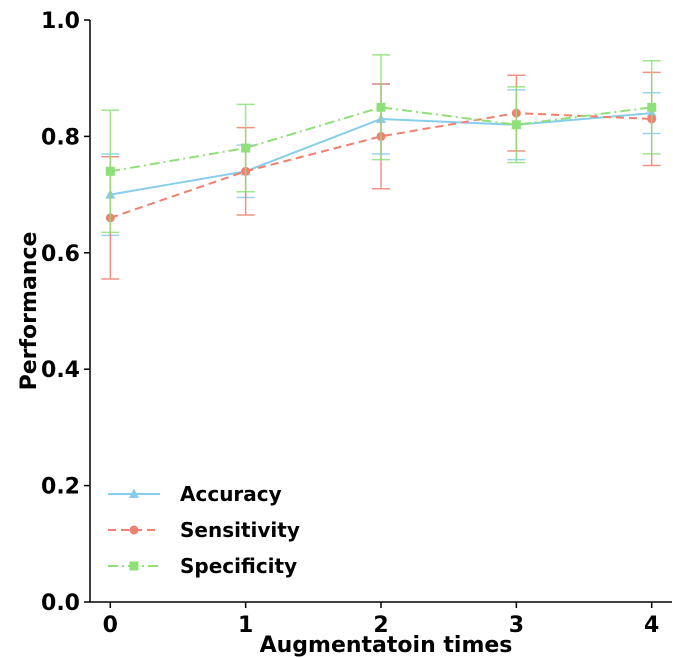 The height and width of the screenshot is (658, 673). I want to click on x-tick-label: 0, so click(110, 625).